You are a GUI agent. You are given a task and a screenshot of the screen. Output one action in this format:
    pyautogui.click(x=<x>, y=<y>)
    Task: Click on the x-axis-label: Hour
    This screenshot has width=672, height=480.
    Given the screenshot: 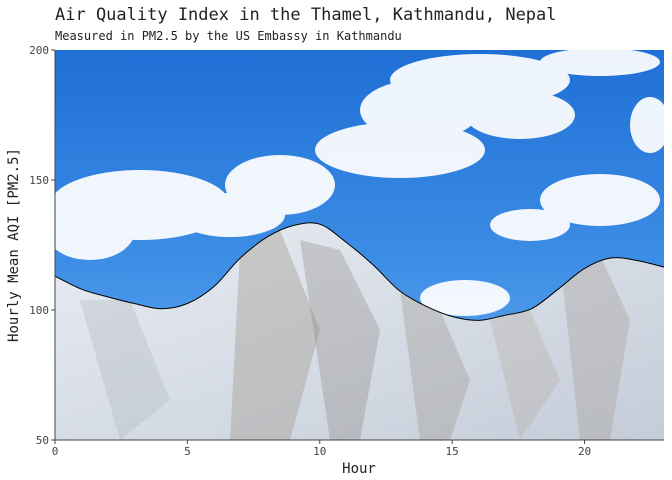 What is the action you would take?
    pyautogui.click(x=359, y=469)
    